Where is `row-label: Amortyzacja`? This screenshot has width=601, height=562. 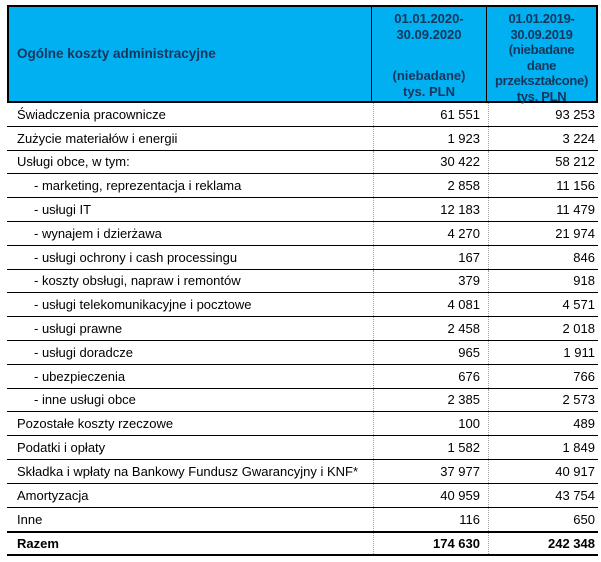
row-label: Amortyzacja is located at coordinates (53, 495).